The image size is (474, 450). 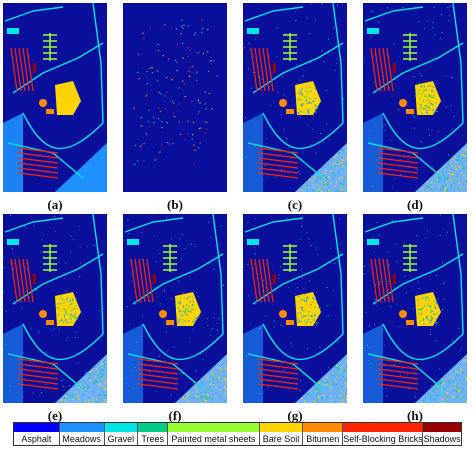 What do you see at coordinates (55, 308) in the screenshot?
I see `classification-map-e` at bounding box center [55, 308].